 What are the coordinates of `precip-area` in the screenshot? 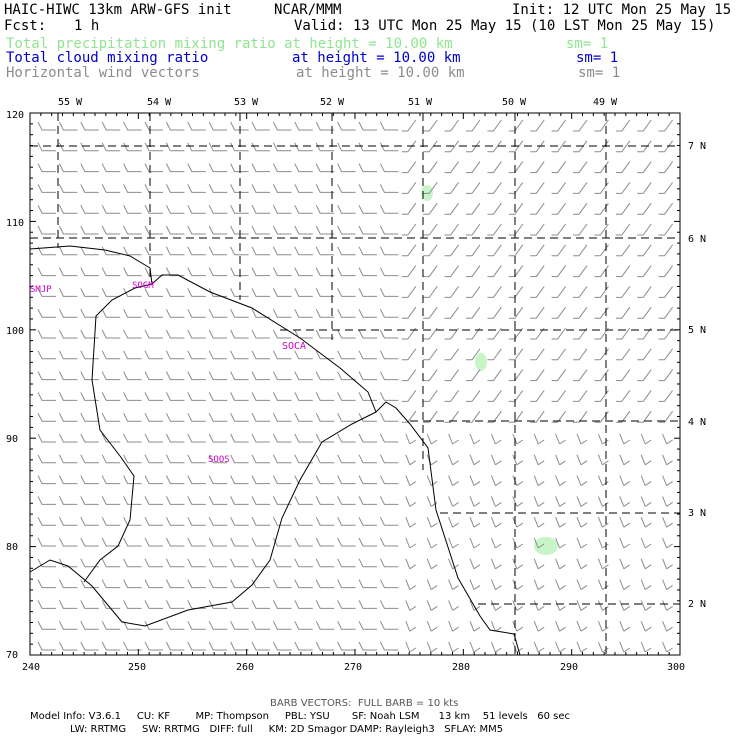 It's located at (546, 546).